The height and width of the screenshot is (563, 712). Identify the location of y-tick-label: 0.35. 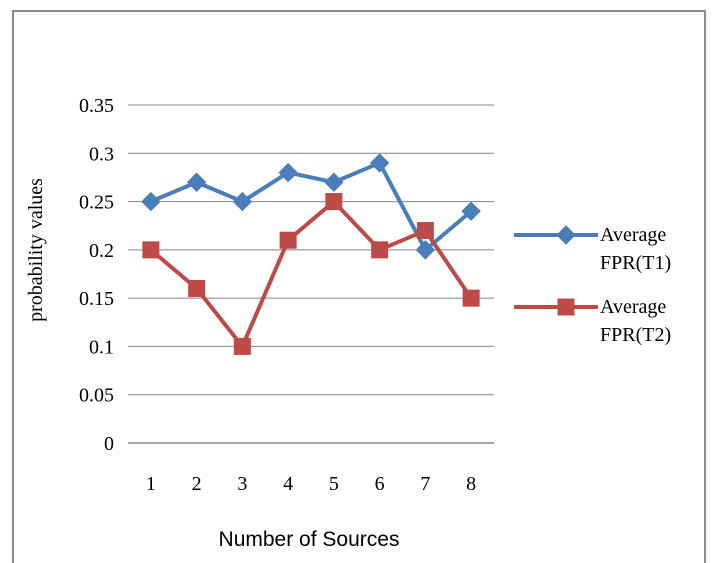
(96, 106).